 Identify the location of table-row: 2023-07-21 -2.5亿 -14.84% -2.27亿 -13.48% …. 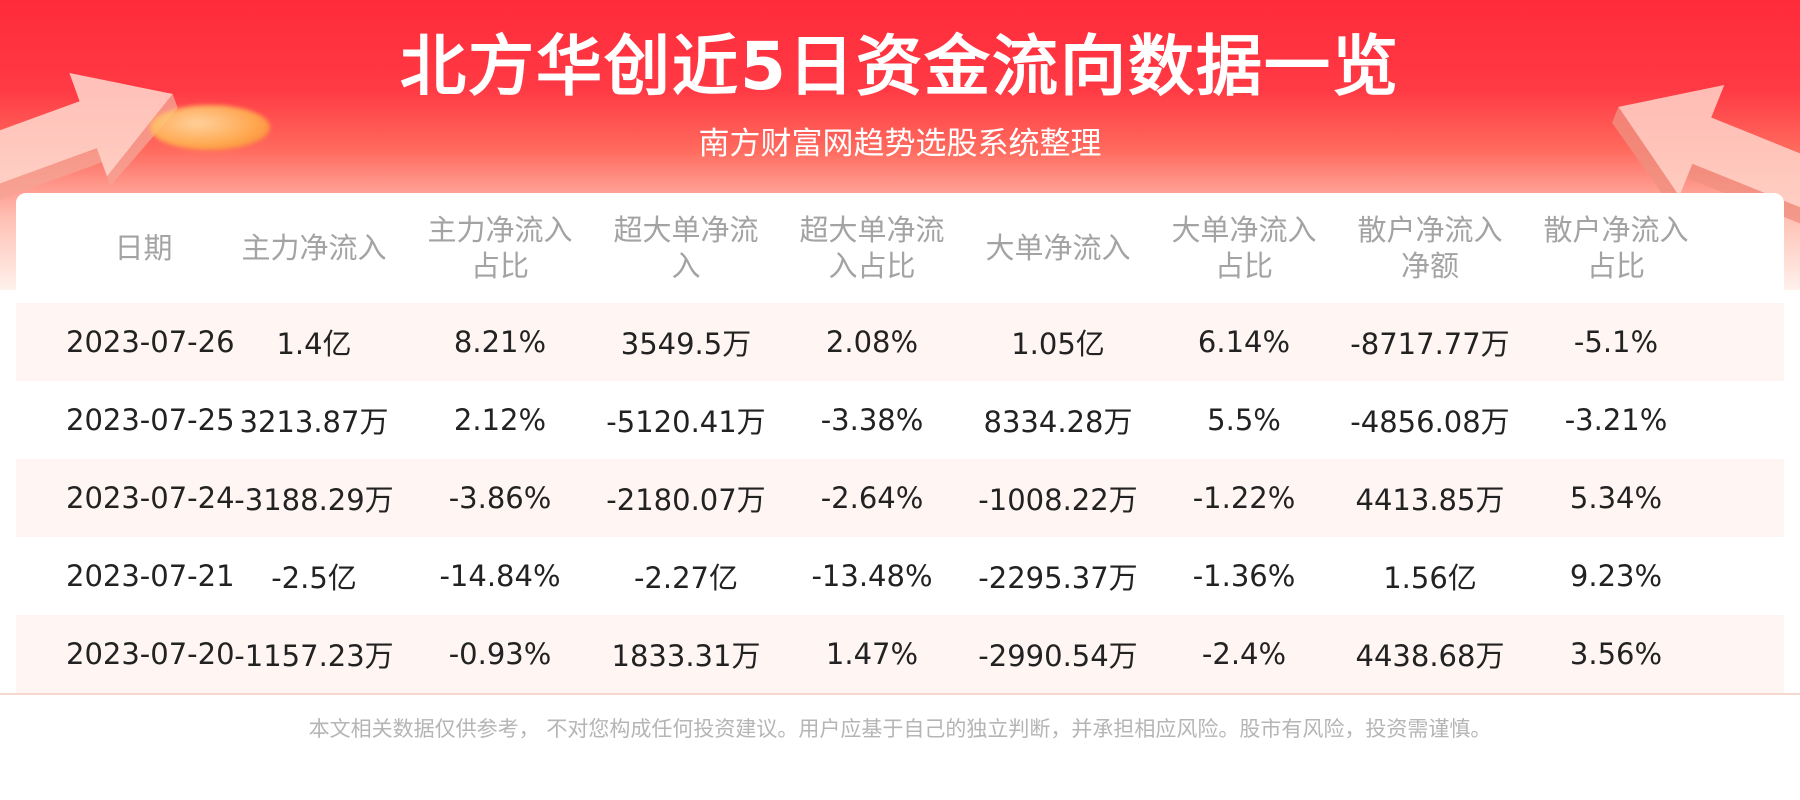
(900, 576).